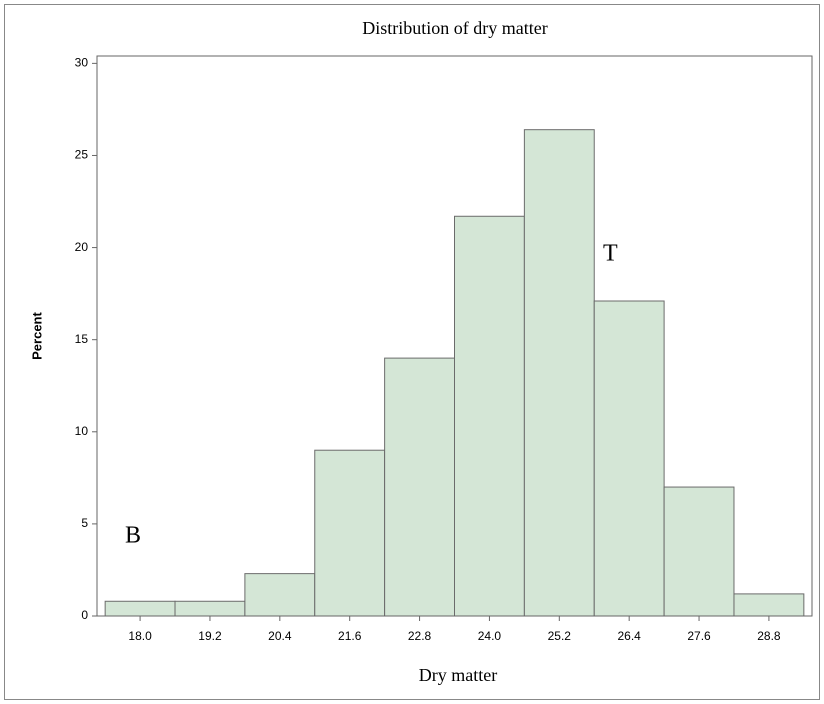 This screenshot has height=704, width=824. Describe the element at coordinates (133, 536) in the screenshot. I see `annotation: B` at that location.